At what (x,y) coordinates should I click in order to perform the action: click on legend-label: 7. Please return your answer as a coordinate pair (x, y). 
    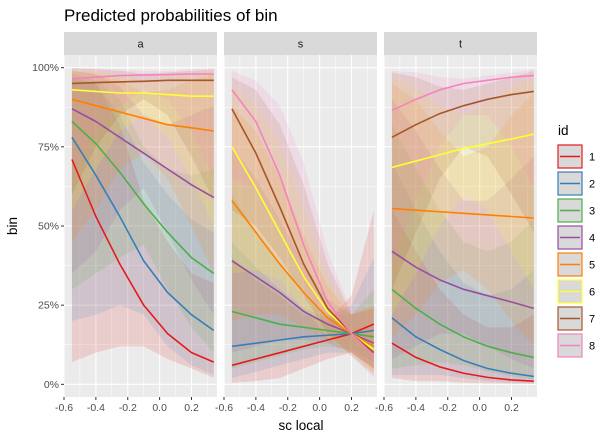
    Looking at the image, I should click on (592, 320).